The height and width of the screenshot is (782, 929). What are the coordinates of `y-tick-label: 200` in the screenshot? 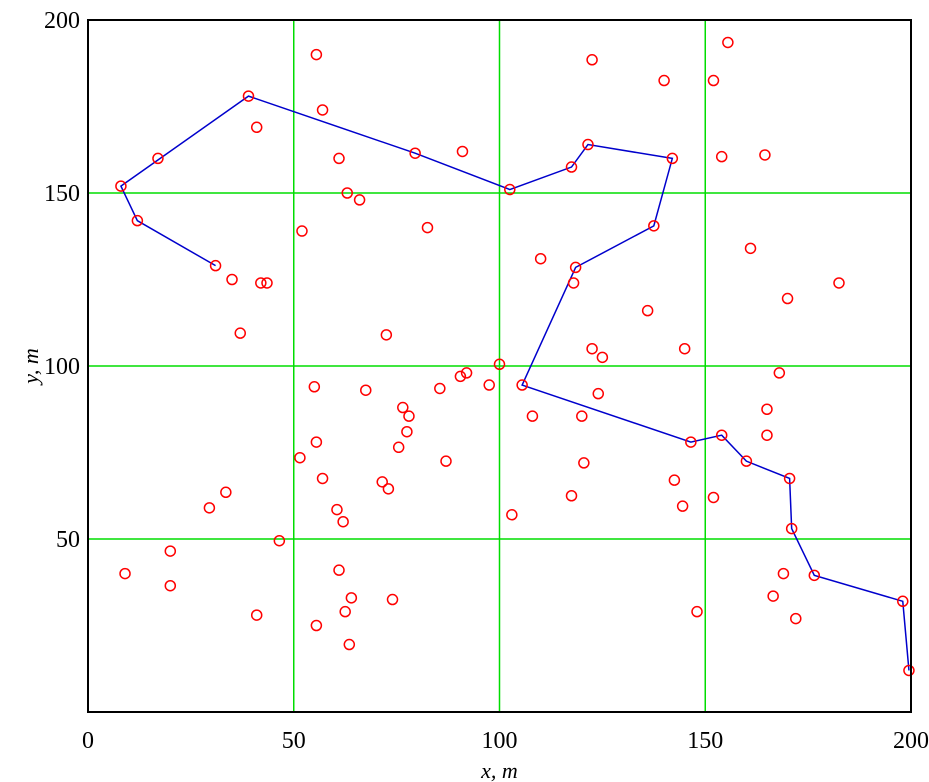 It's located at (62, 21).